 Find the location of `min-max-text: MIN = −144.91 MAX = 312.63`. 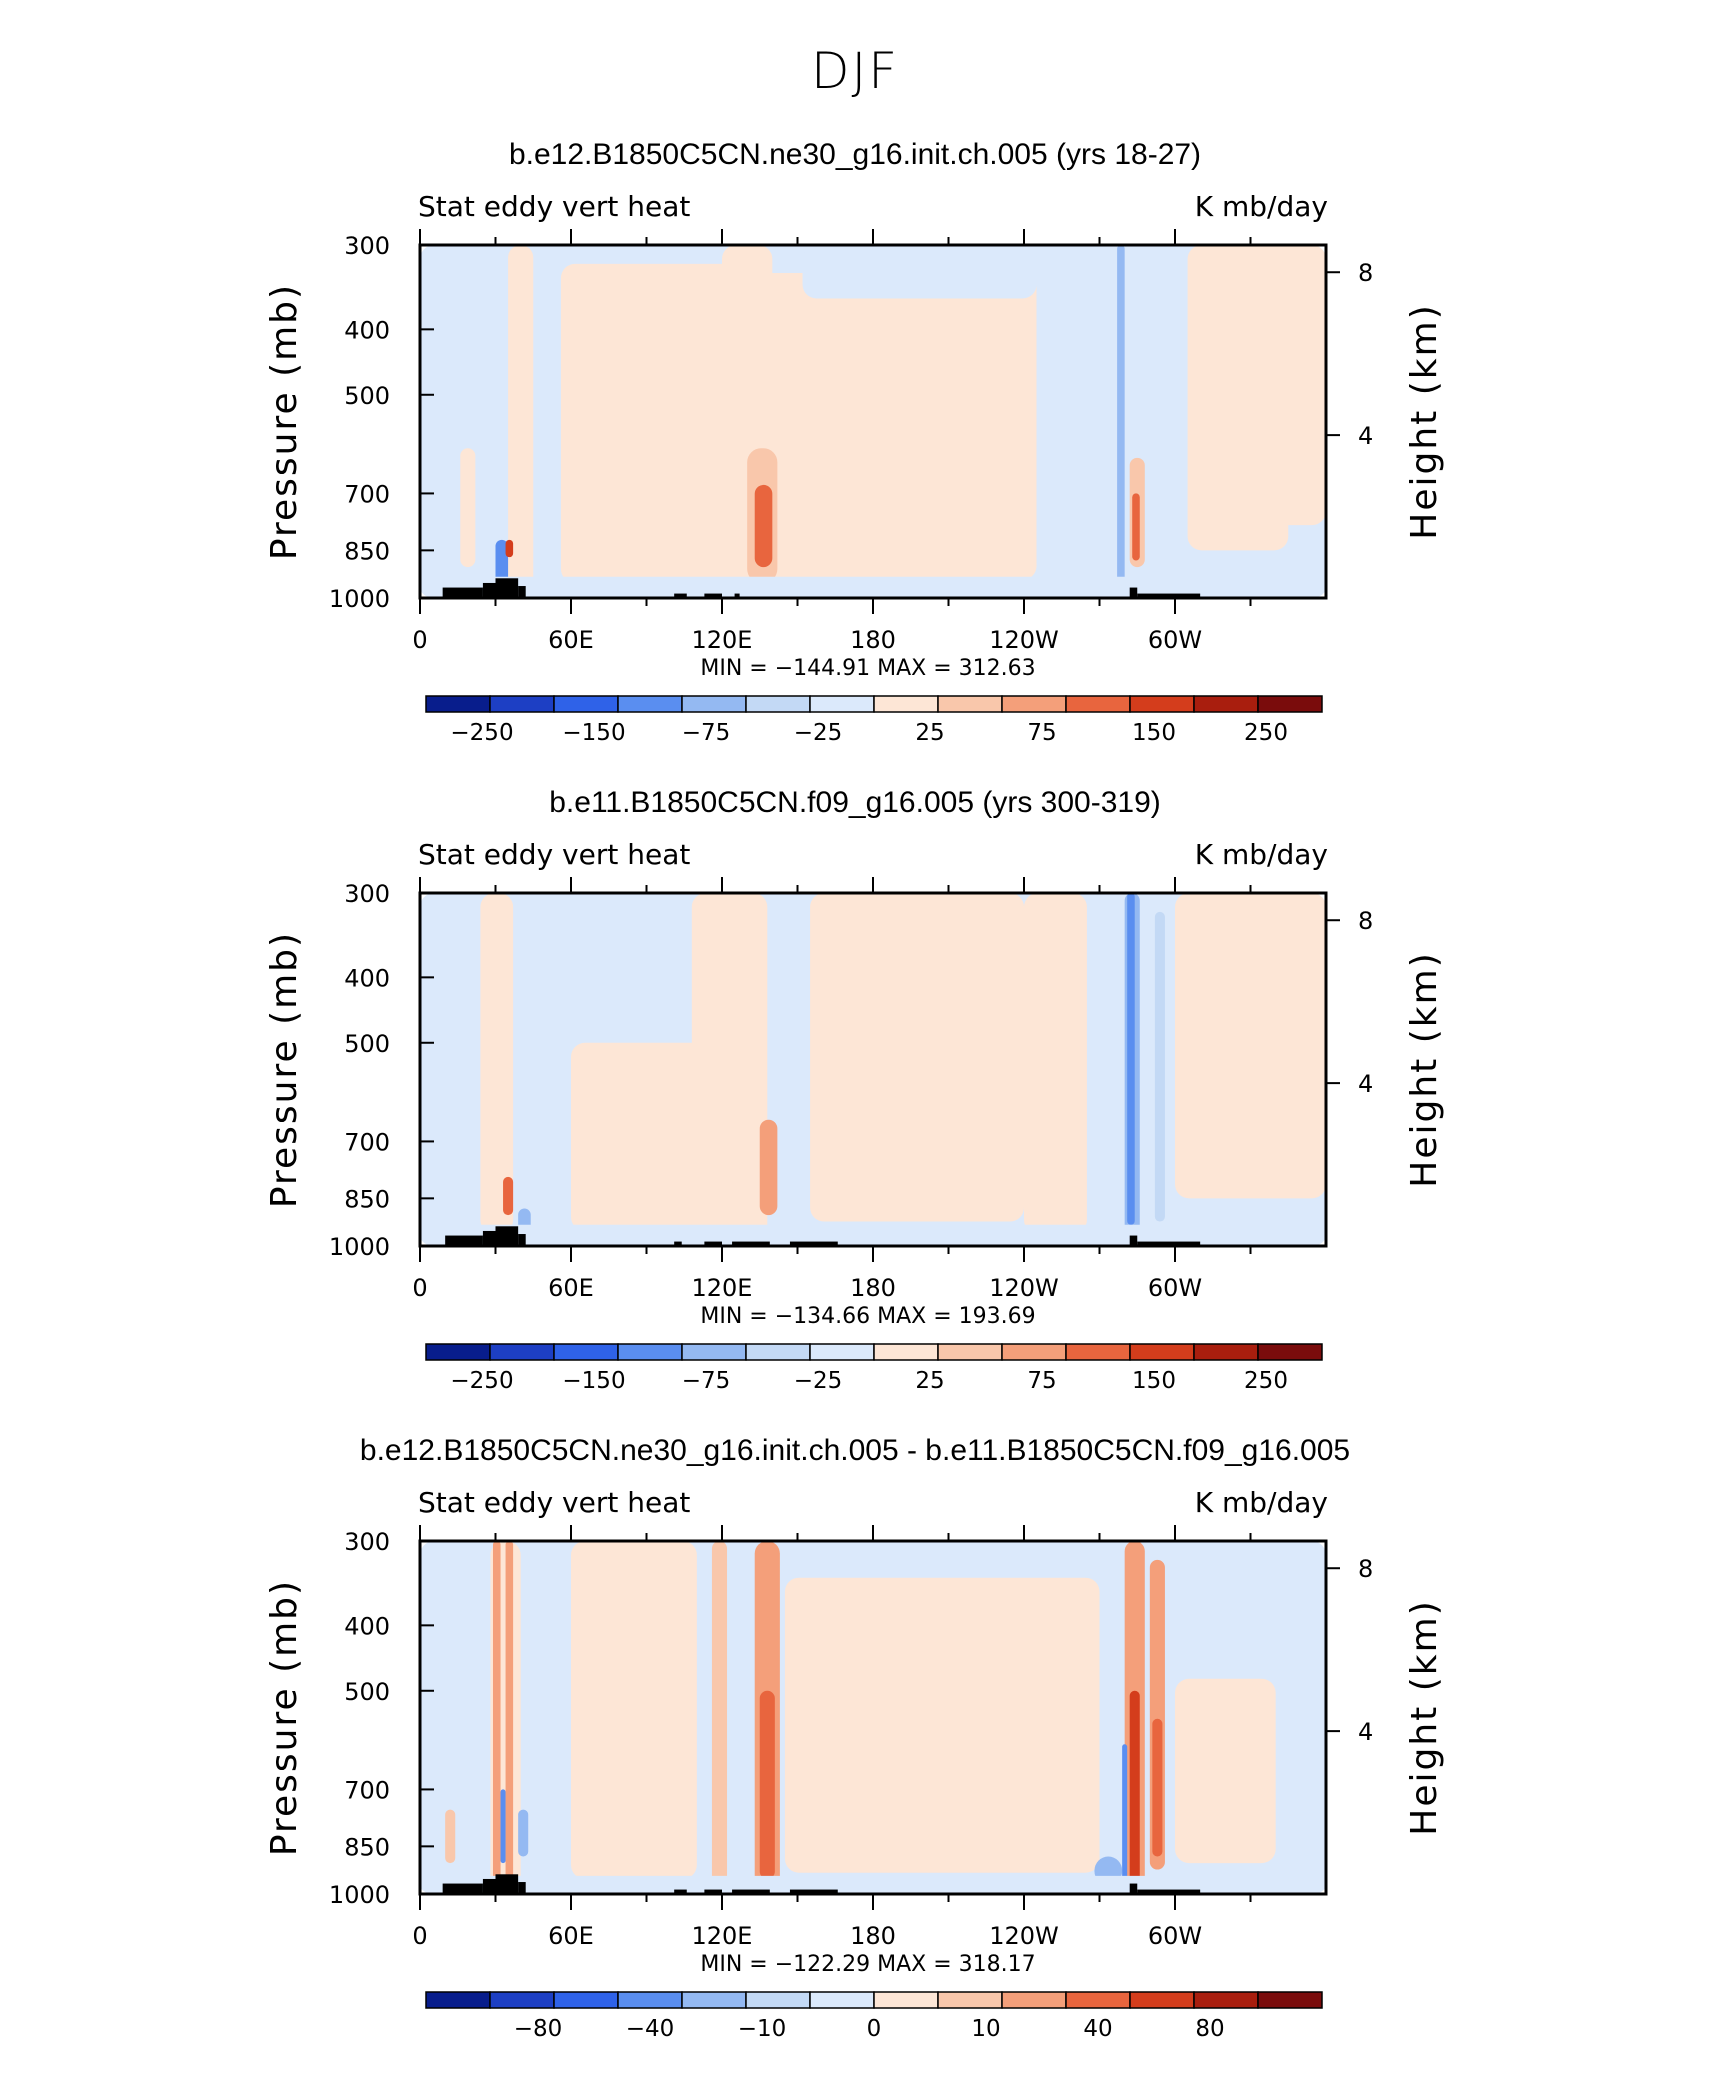

min-max-text: MIN = −144.91 MAX = 312.63 is located at coordinates (867, 668).